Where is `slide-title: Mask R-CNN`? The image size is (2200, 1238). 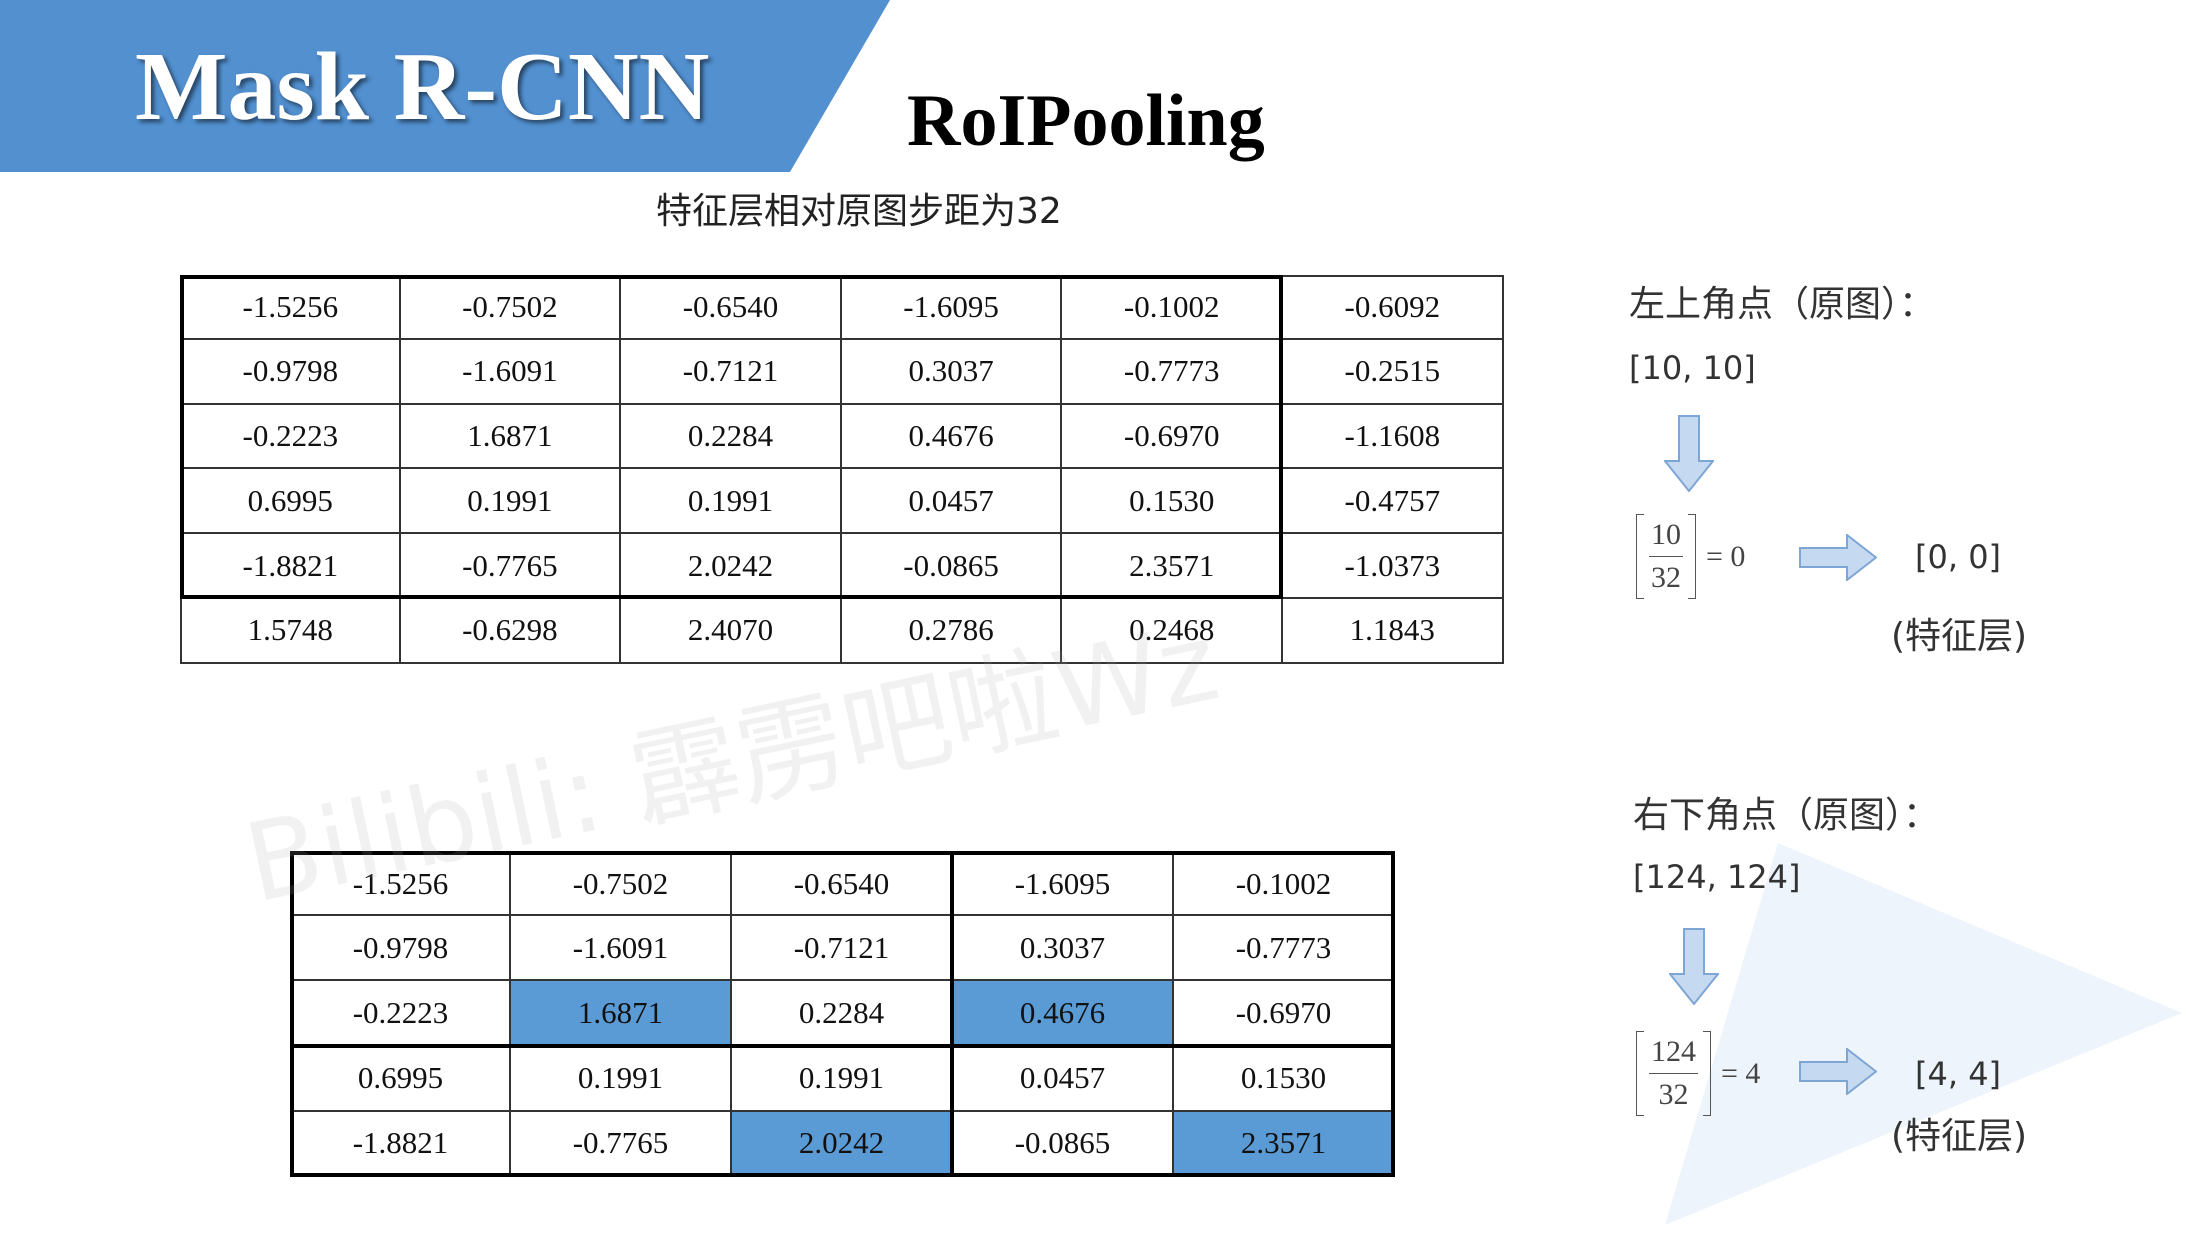 slide-title: Mask R-CNN is located at coordinates (422, 87).